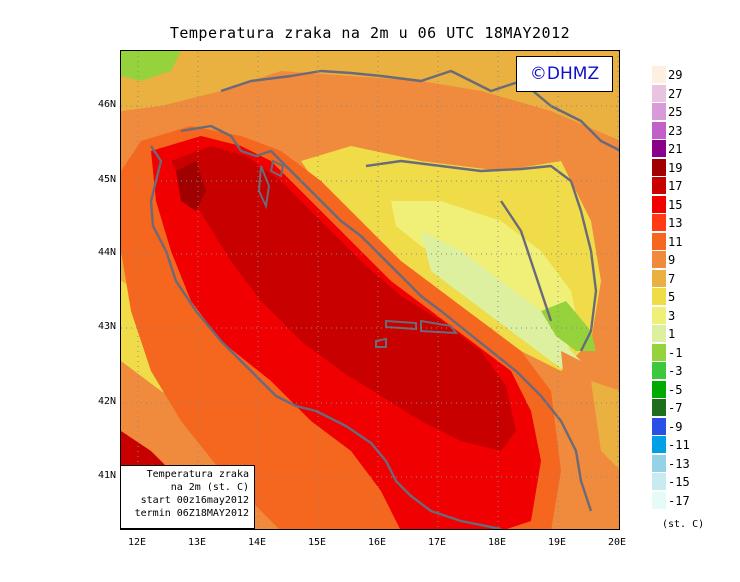 This screenshot has width=740, height=582. What do you see at coordinates (672, 297) in the screenshot?
I see `colorbar-label: 5` at bounding box center [672, 297].